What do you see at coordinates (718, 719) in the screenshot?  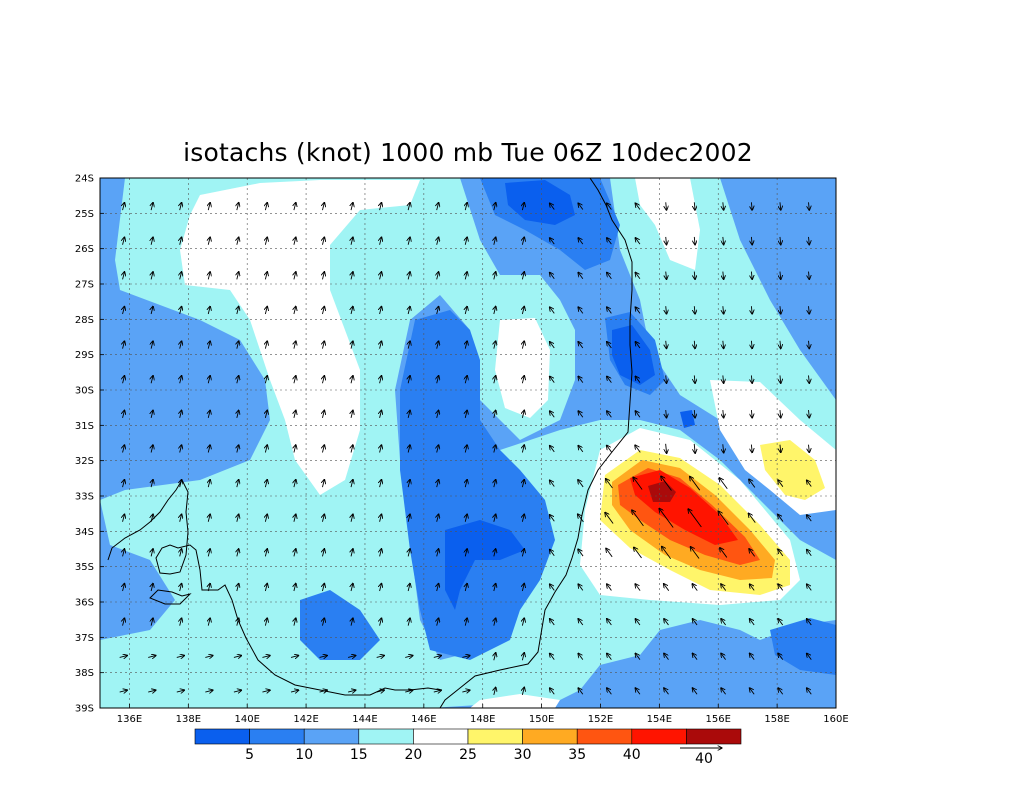 I see `lon-tick-label: 156E` at bounding box center [718, 719].